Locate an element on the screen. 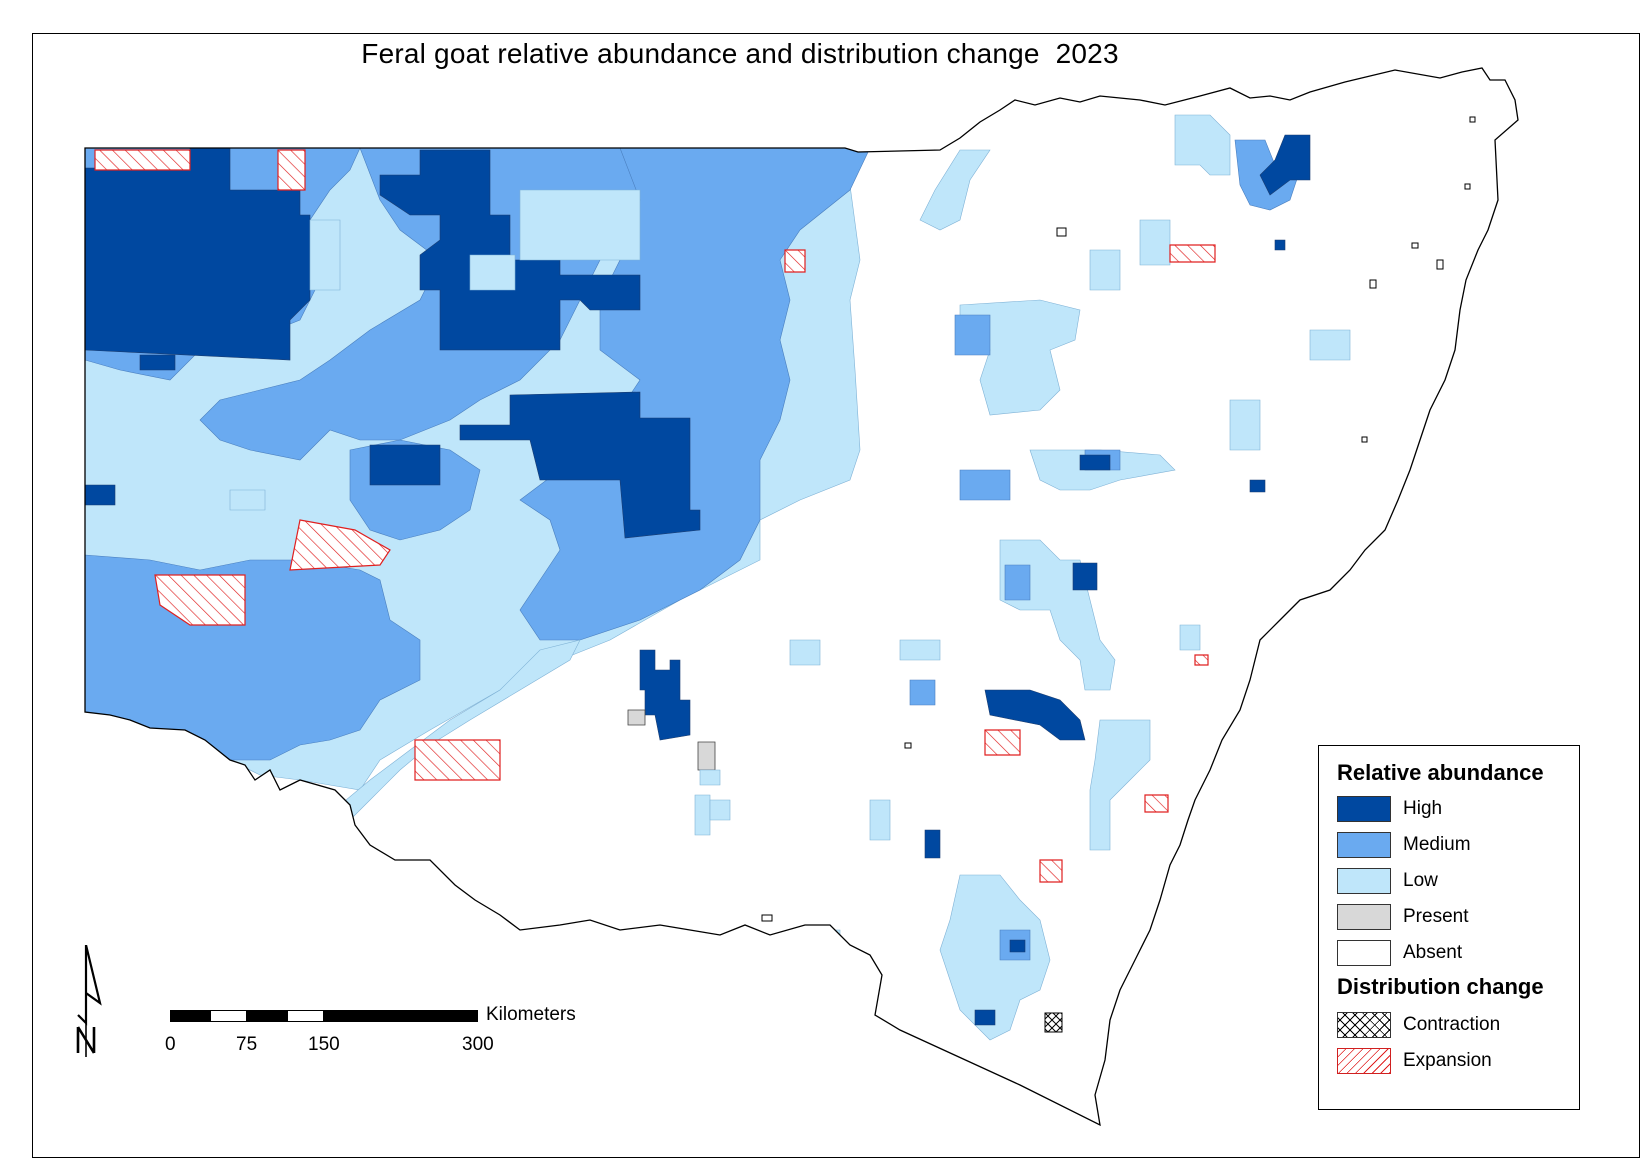  legend-swatch-low is located at coordinates (1364, 881).